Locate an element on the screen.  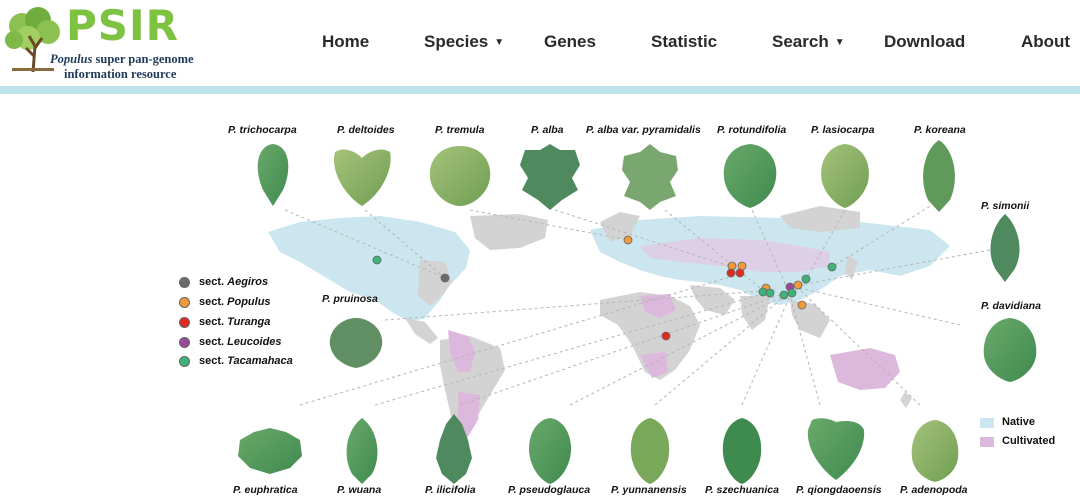
legend-name: Turanga is located at coordinates (249, 322).